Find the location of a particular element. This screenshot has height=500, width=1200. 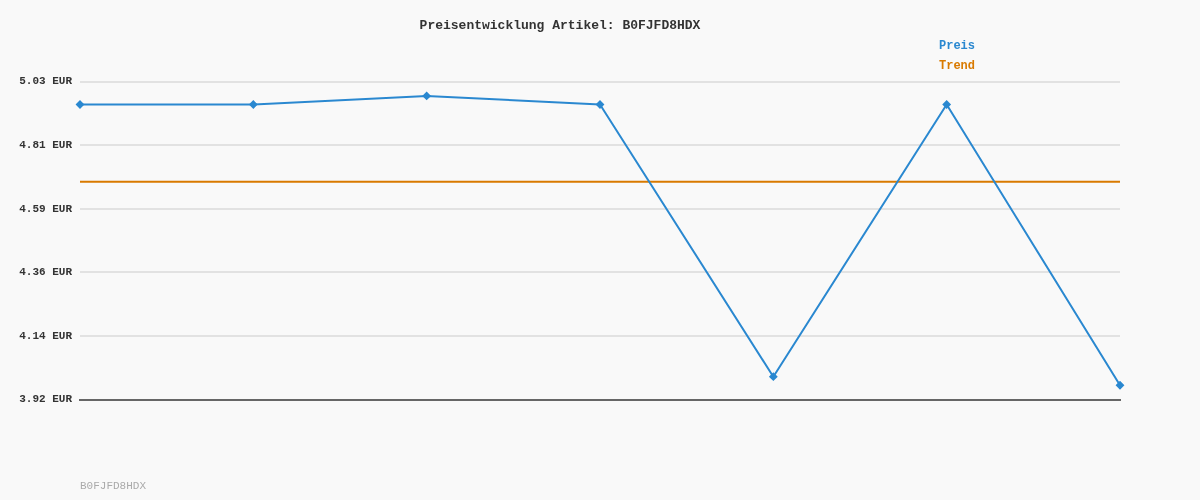

y-tick-label: 4.36 EUR is located at coordinates (46, 272).